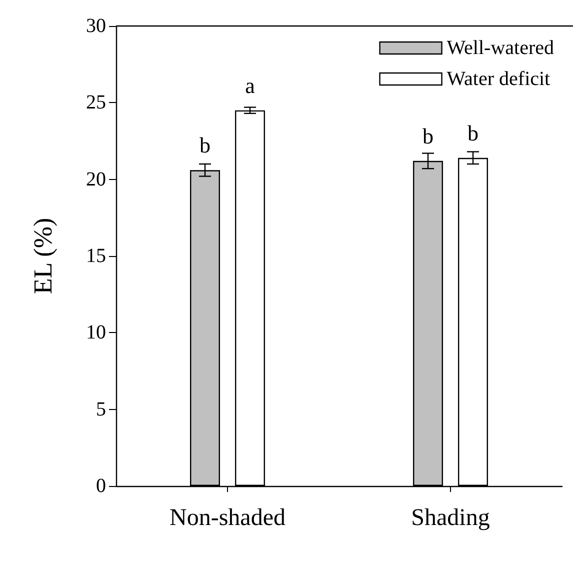  I want to click on y-tick-label: 10, so click(96, 333).